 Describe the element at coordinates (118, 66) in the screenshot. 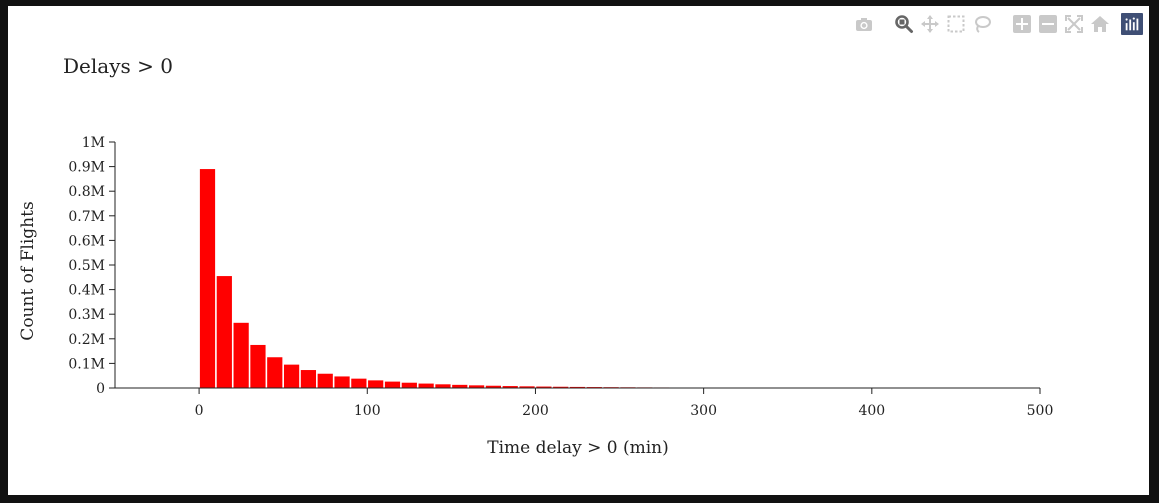

I see `chart-title: Delays > 0` at that location.